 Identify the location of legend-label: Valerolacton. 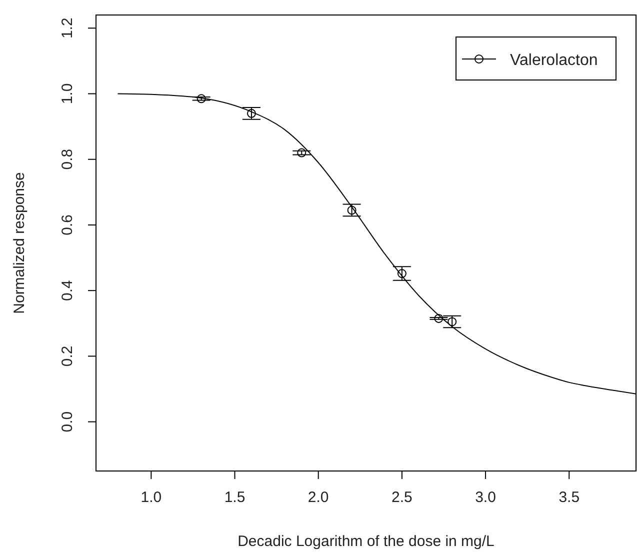
(554, 60).